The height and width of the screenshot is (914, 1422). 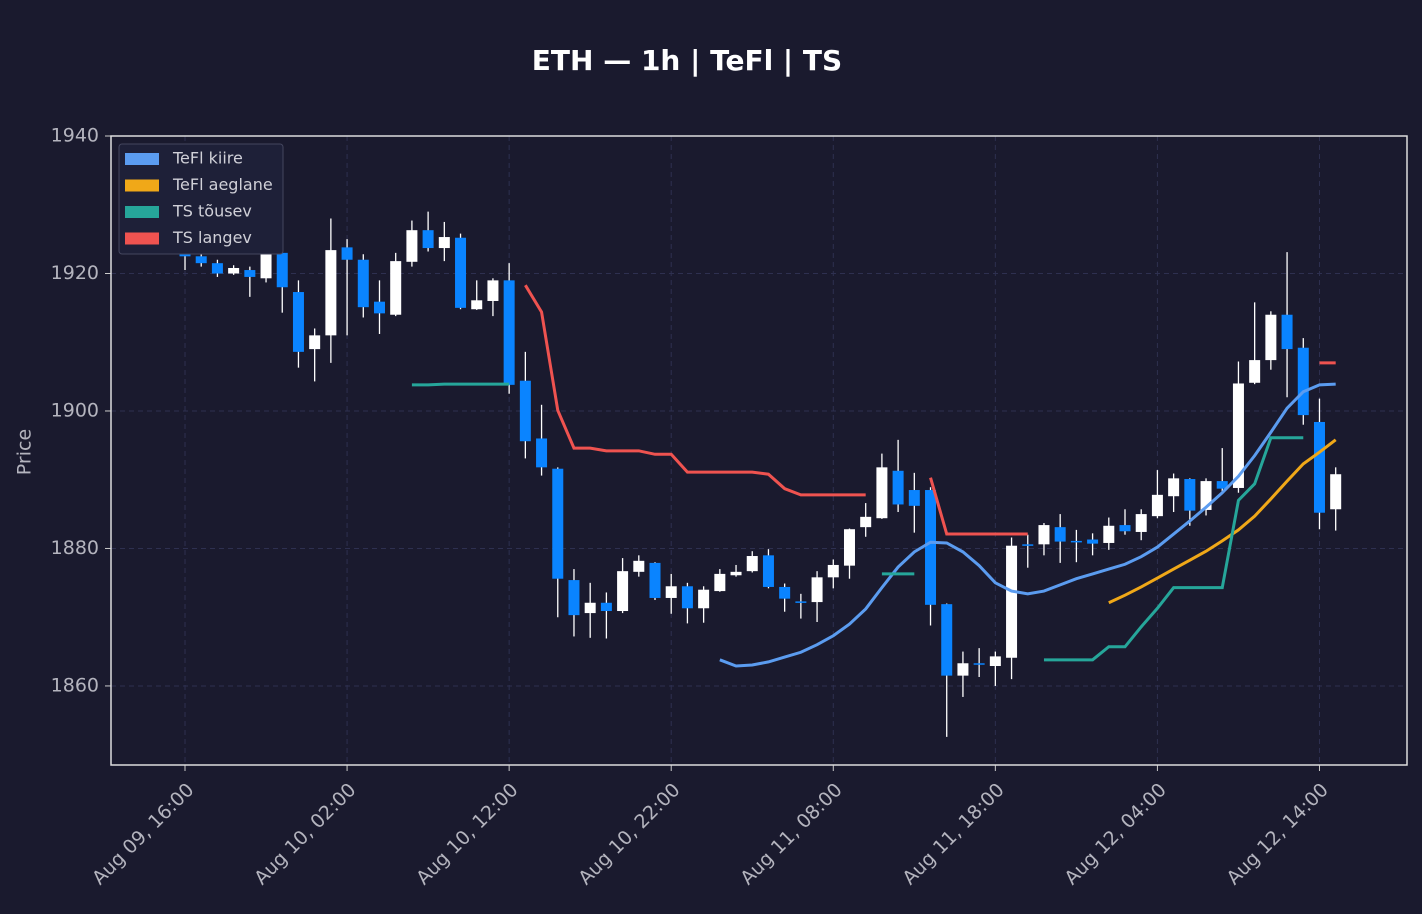 I want to click on y-tick-label: 1920, so click(x=75, y=273).